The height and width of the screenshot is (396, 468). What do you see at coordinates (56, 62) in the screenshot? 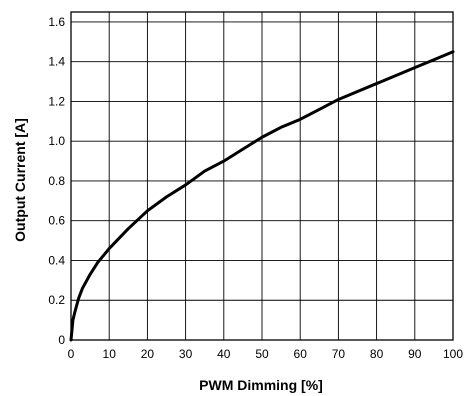
I see `y-tick-label: 1.4` at bounding box center [56, 62].